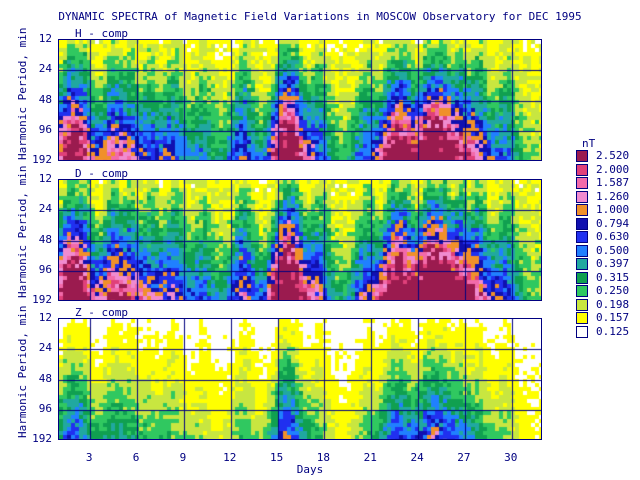 The width and height of the screenshot is (640, 480). What do you see at coordinates (613, 277) in the screenshot?
I see `legend-value: 0.315` at bounding box center [613, 277].